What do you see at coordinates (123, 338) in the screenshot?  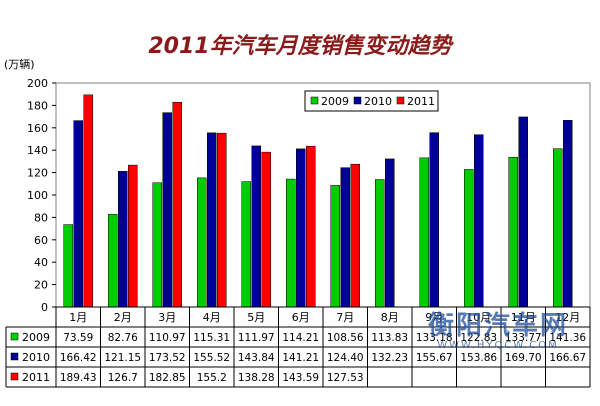 I see `data-label-2009-2月: 82.76` at bounding box center [123, 338].